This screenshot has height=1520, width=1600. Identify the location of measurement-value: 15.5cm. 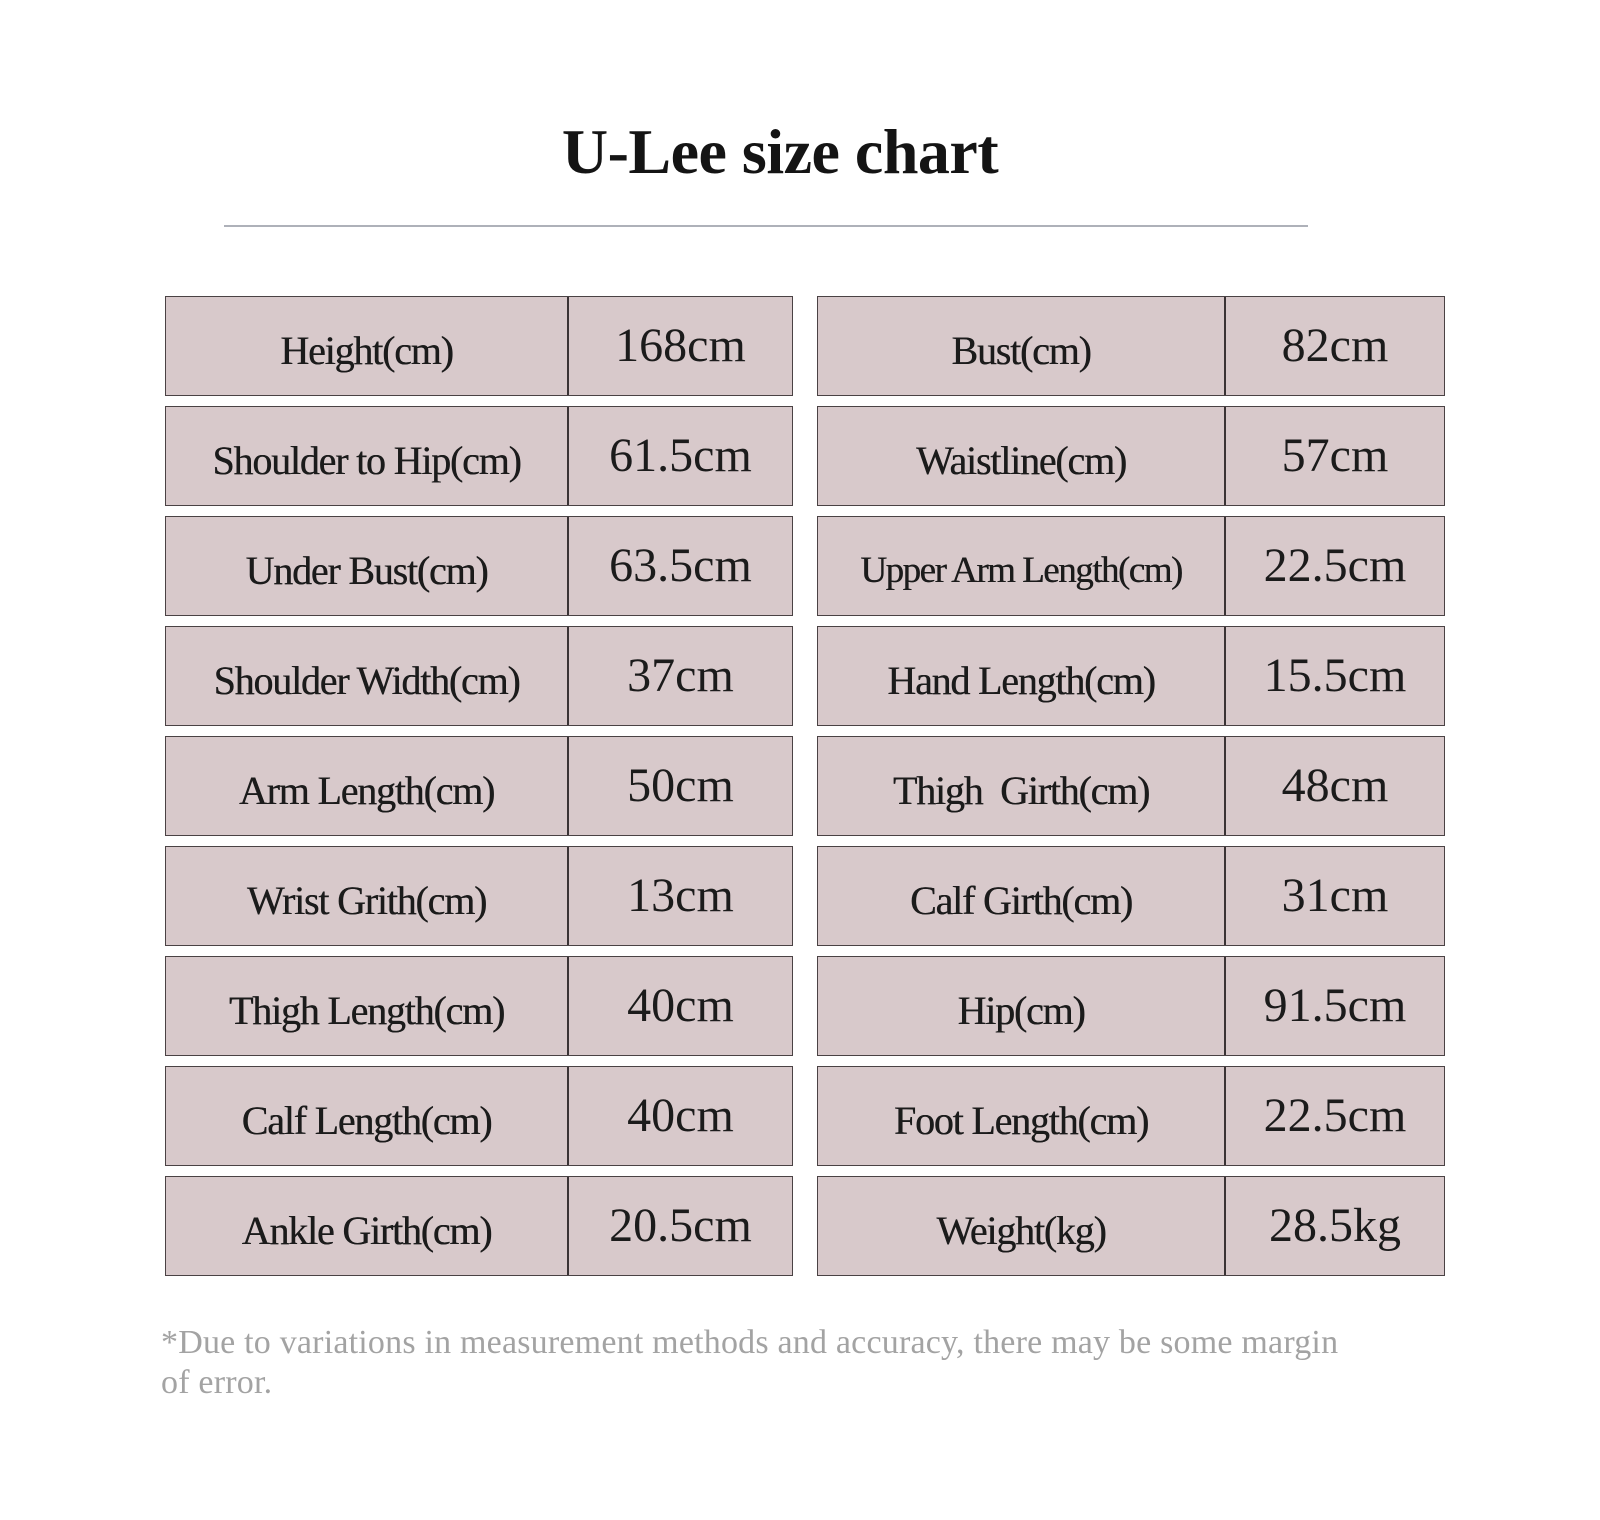
(1335, 675).